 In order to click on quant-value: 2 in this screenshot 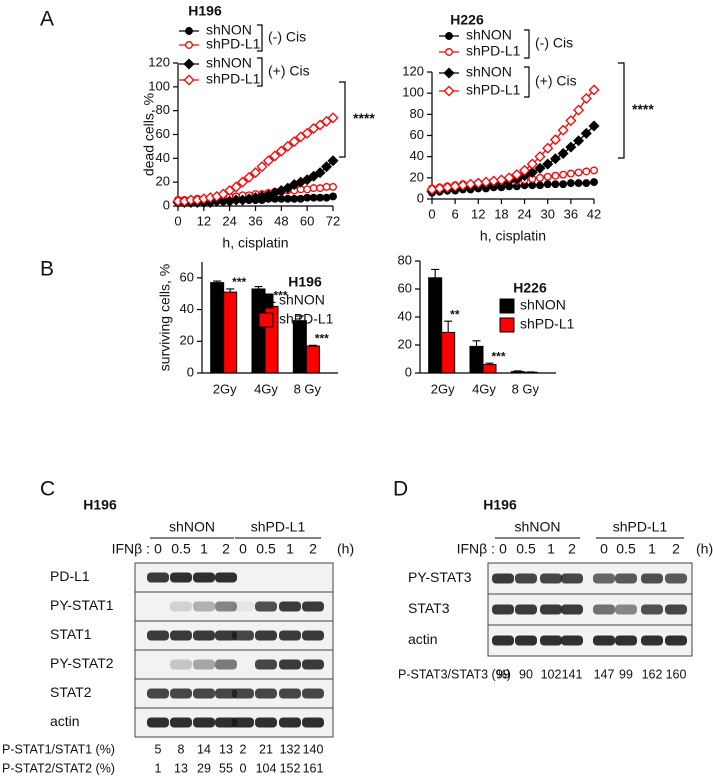, I will do `click(243, 749)`.